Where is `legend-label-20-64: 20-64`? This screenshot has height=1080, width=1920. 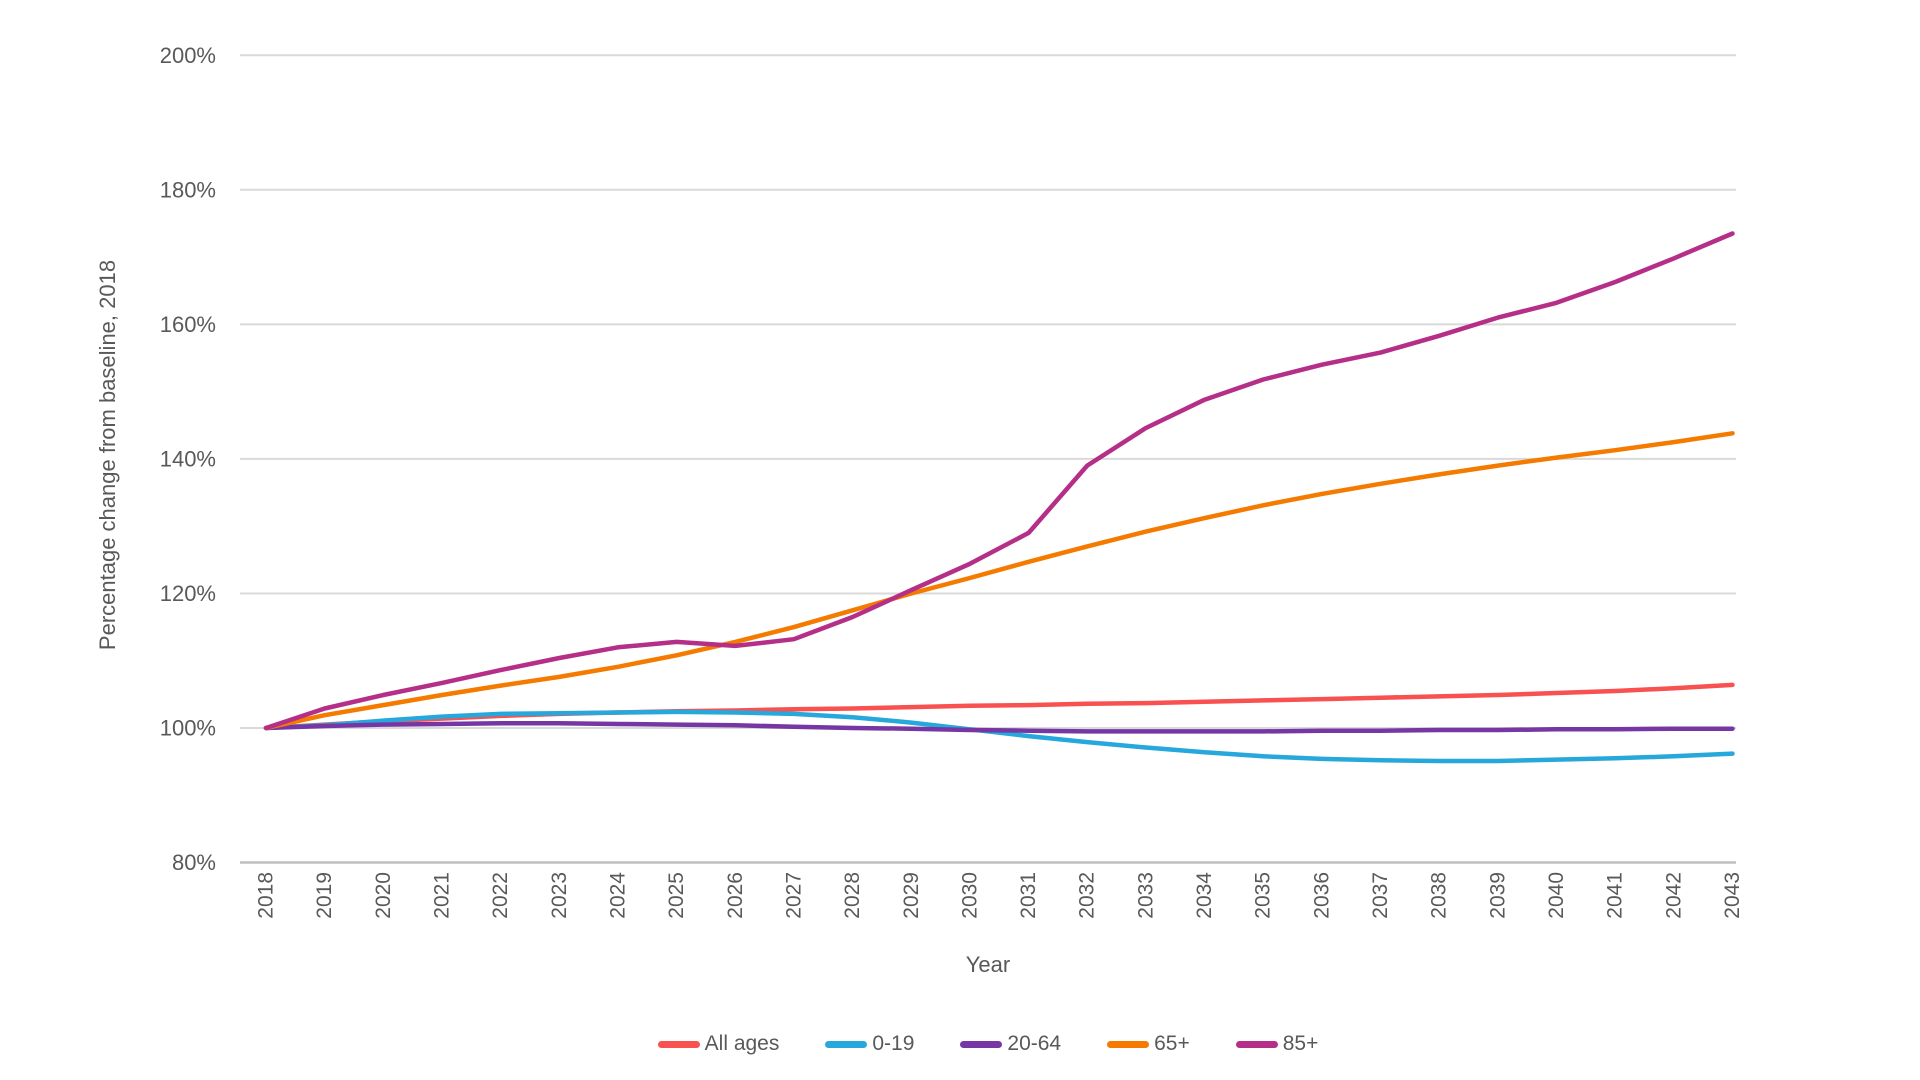
legend-label-20-64: 20-64 is located at coordinates (1034, 1043).